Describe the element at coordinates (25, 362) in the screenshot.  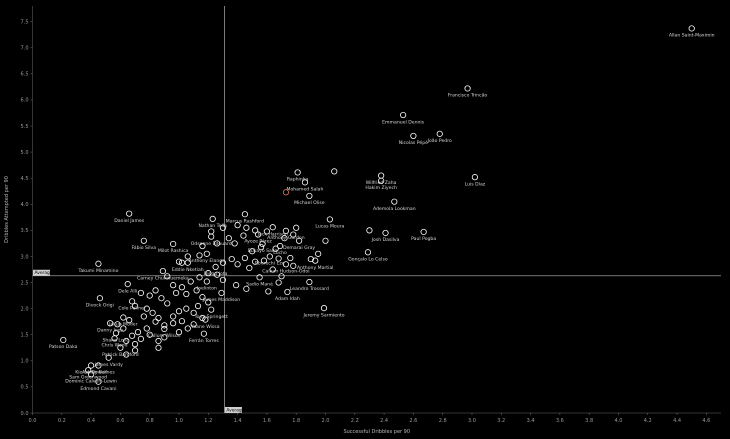
I see `y-tick-label: 1.0` at that location.